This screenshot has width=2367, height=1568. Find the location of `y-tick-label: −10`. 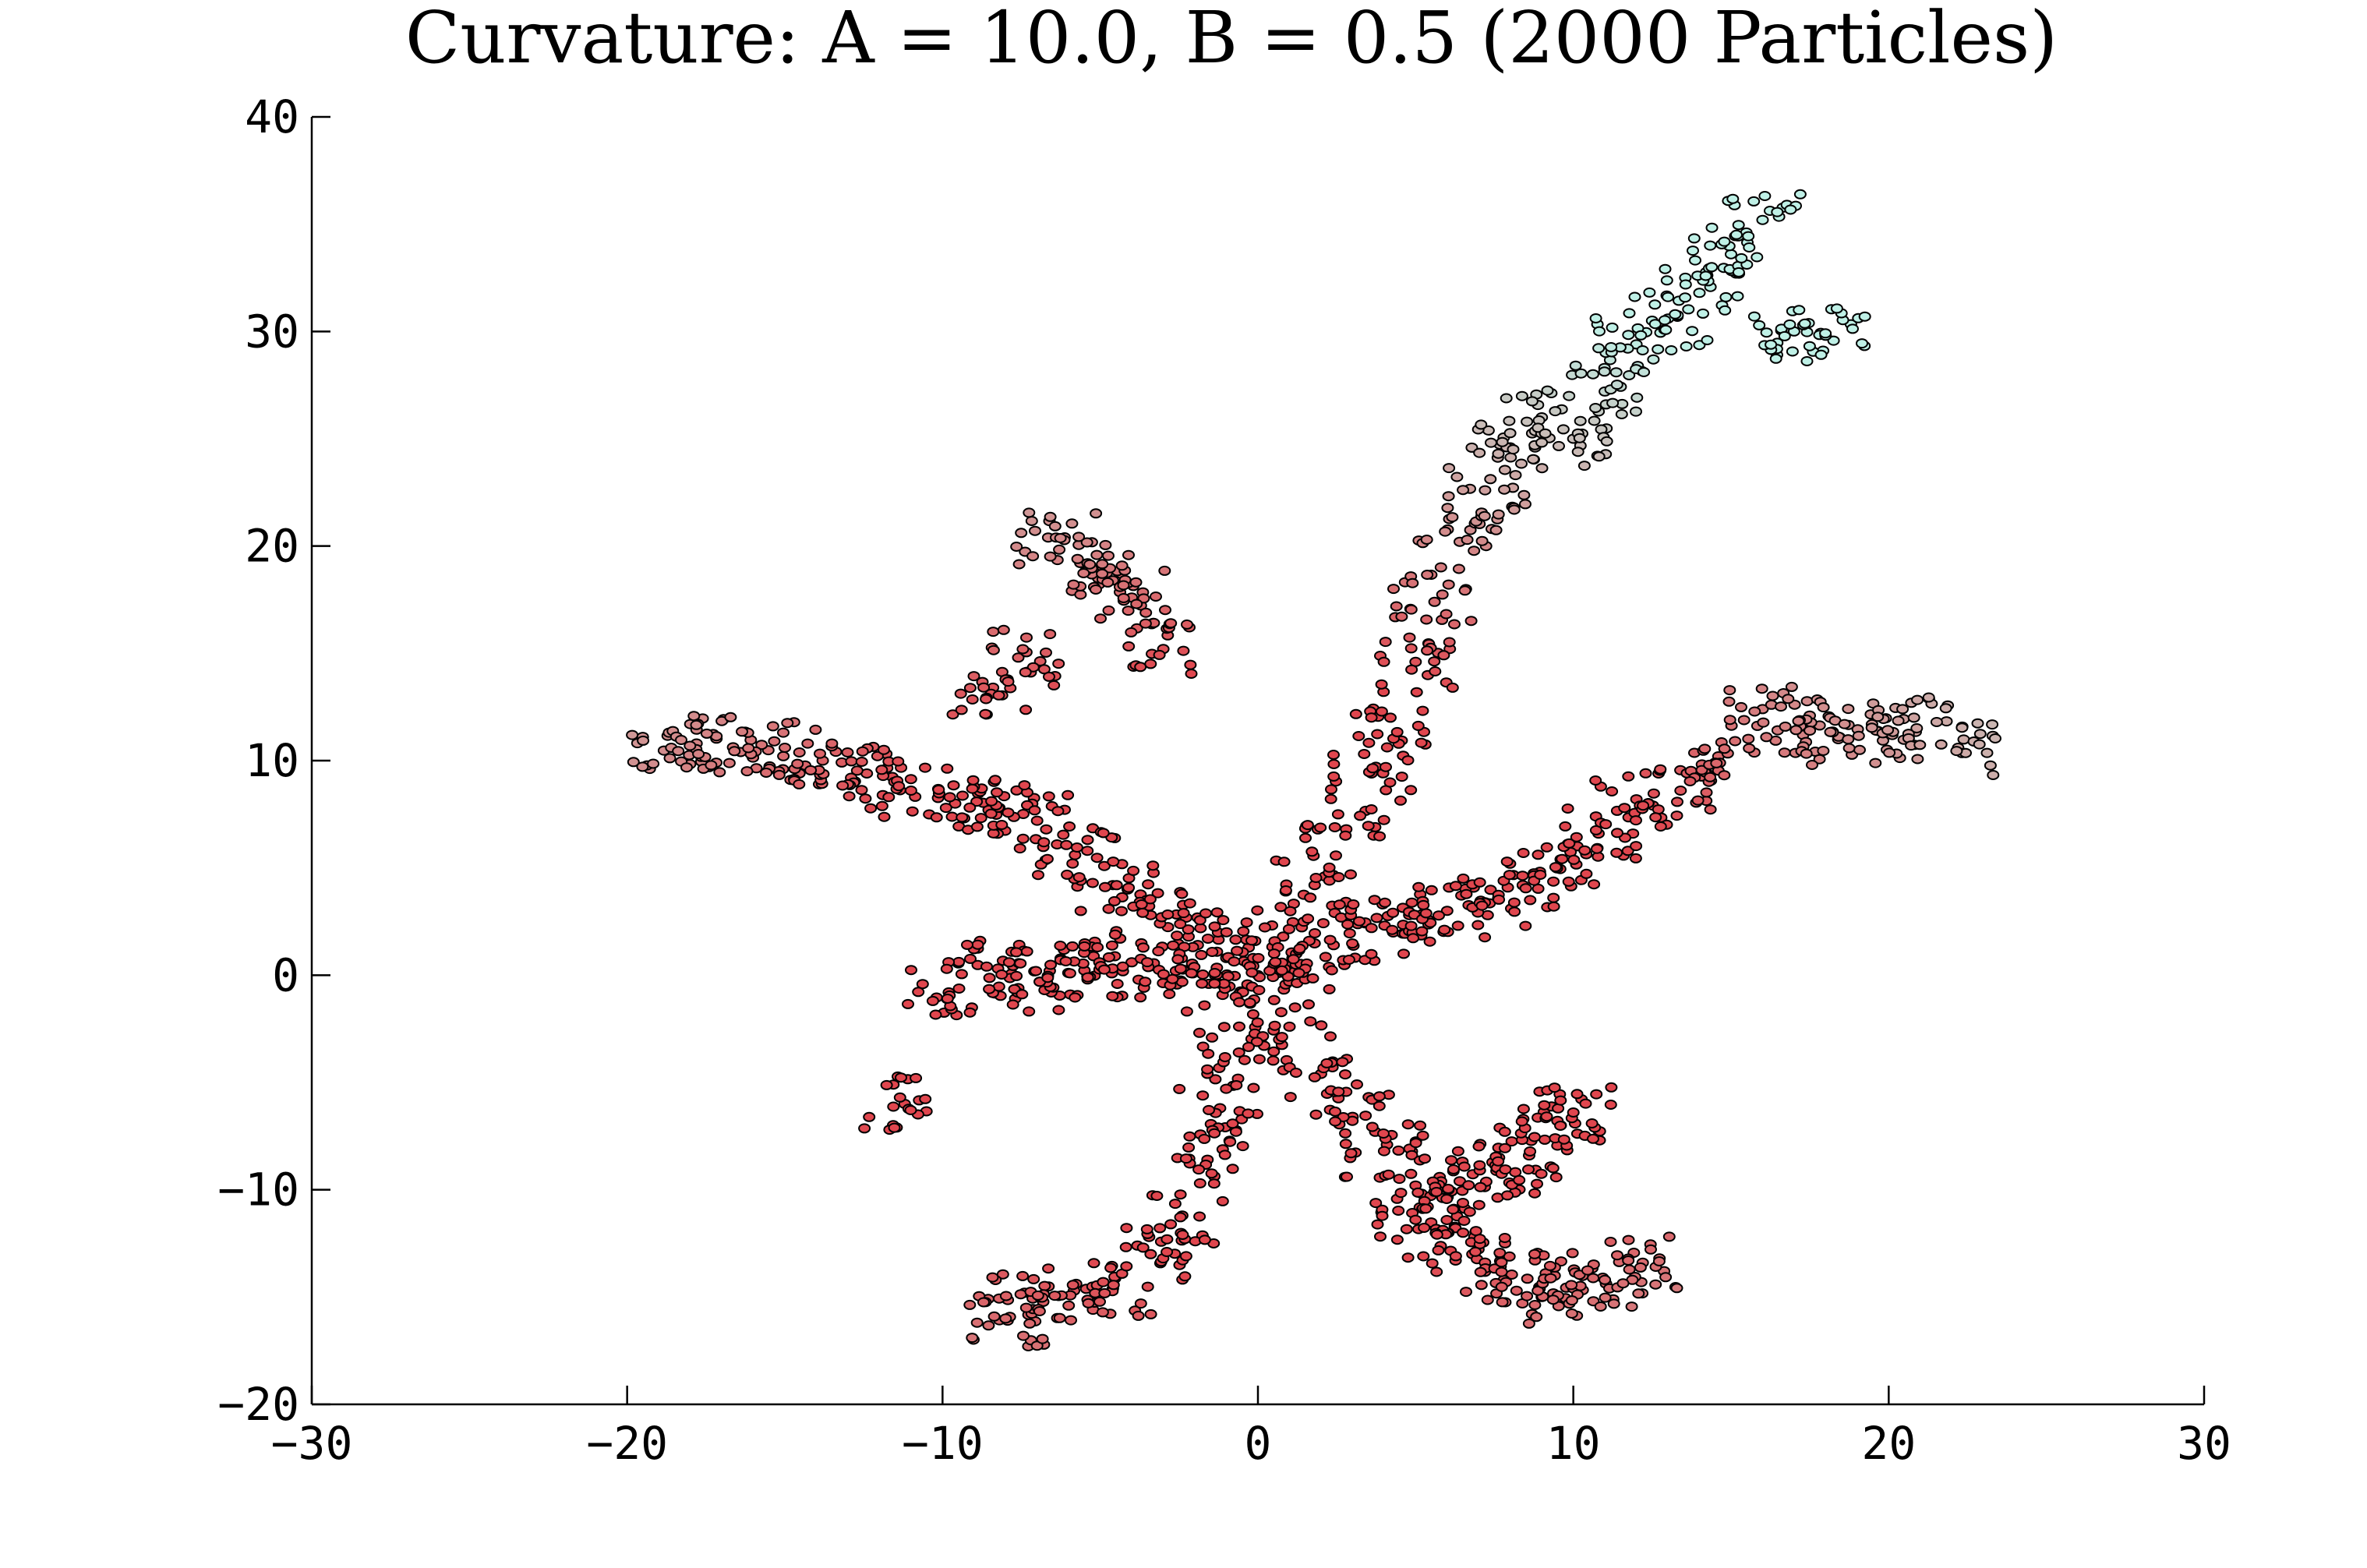

y-tick-label: −10 is located at coordinates (258, 1190).